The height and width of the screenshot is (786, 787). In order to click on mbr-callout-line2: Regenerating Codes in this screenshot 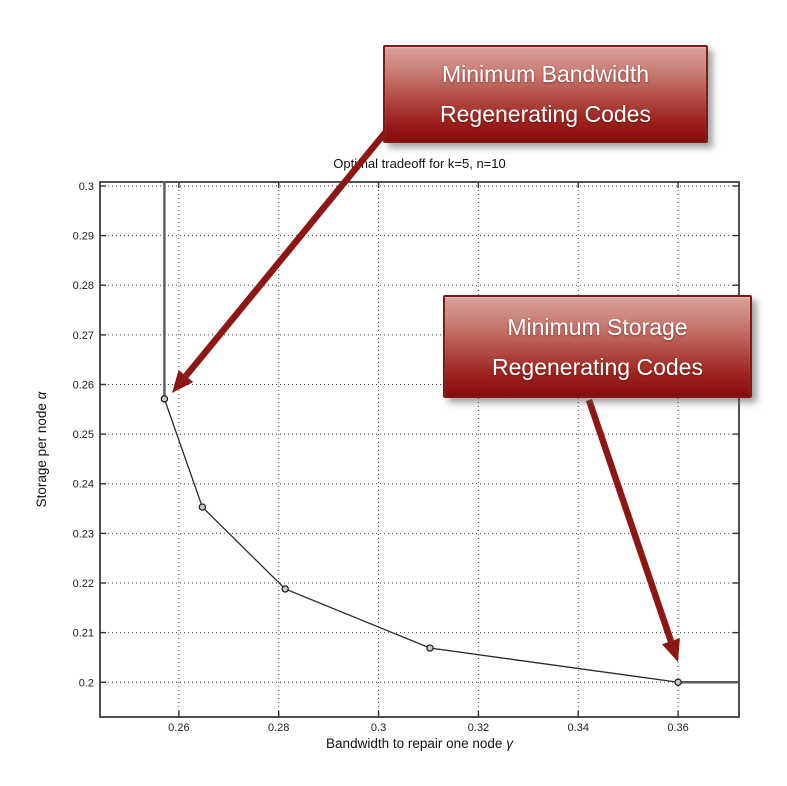, I will do `click(545, 114)`.